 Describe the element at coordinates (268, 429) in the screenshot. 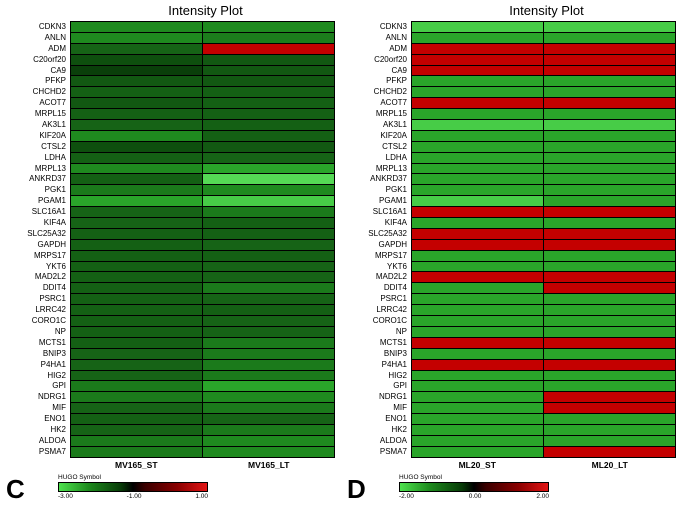

I see `heatmap-cell-HK2-MV165_LT` at that location.